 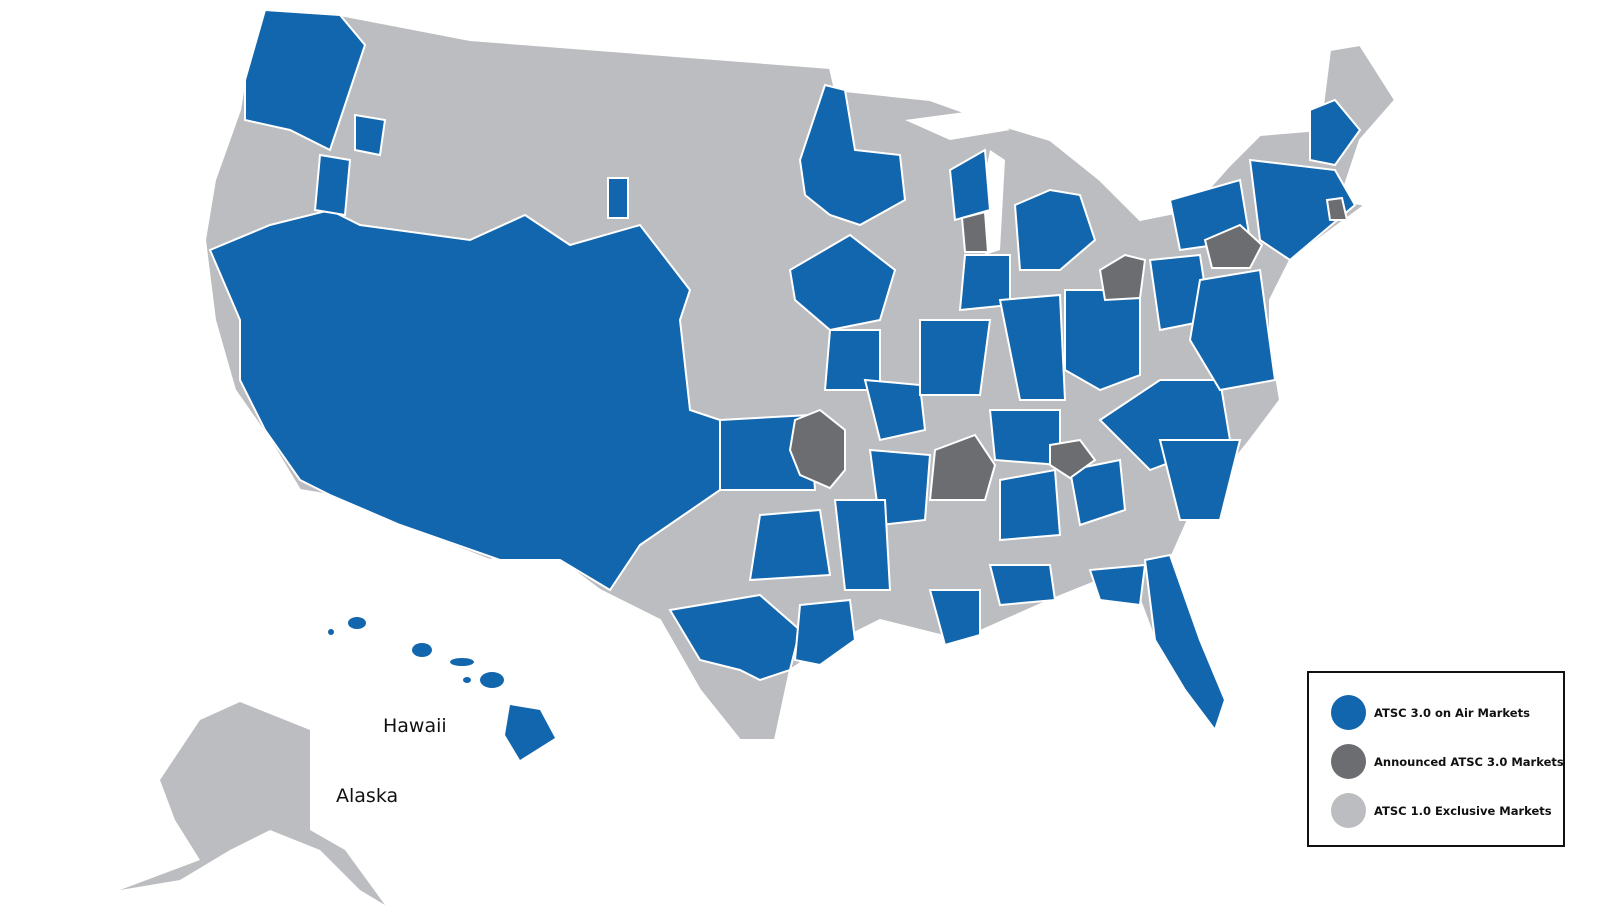 I want to click on market-dallas, so click(x=790, y=545).